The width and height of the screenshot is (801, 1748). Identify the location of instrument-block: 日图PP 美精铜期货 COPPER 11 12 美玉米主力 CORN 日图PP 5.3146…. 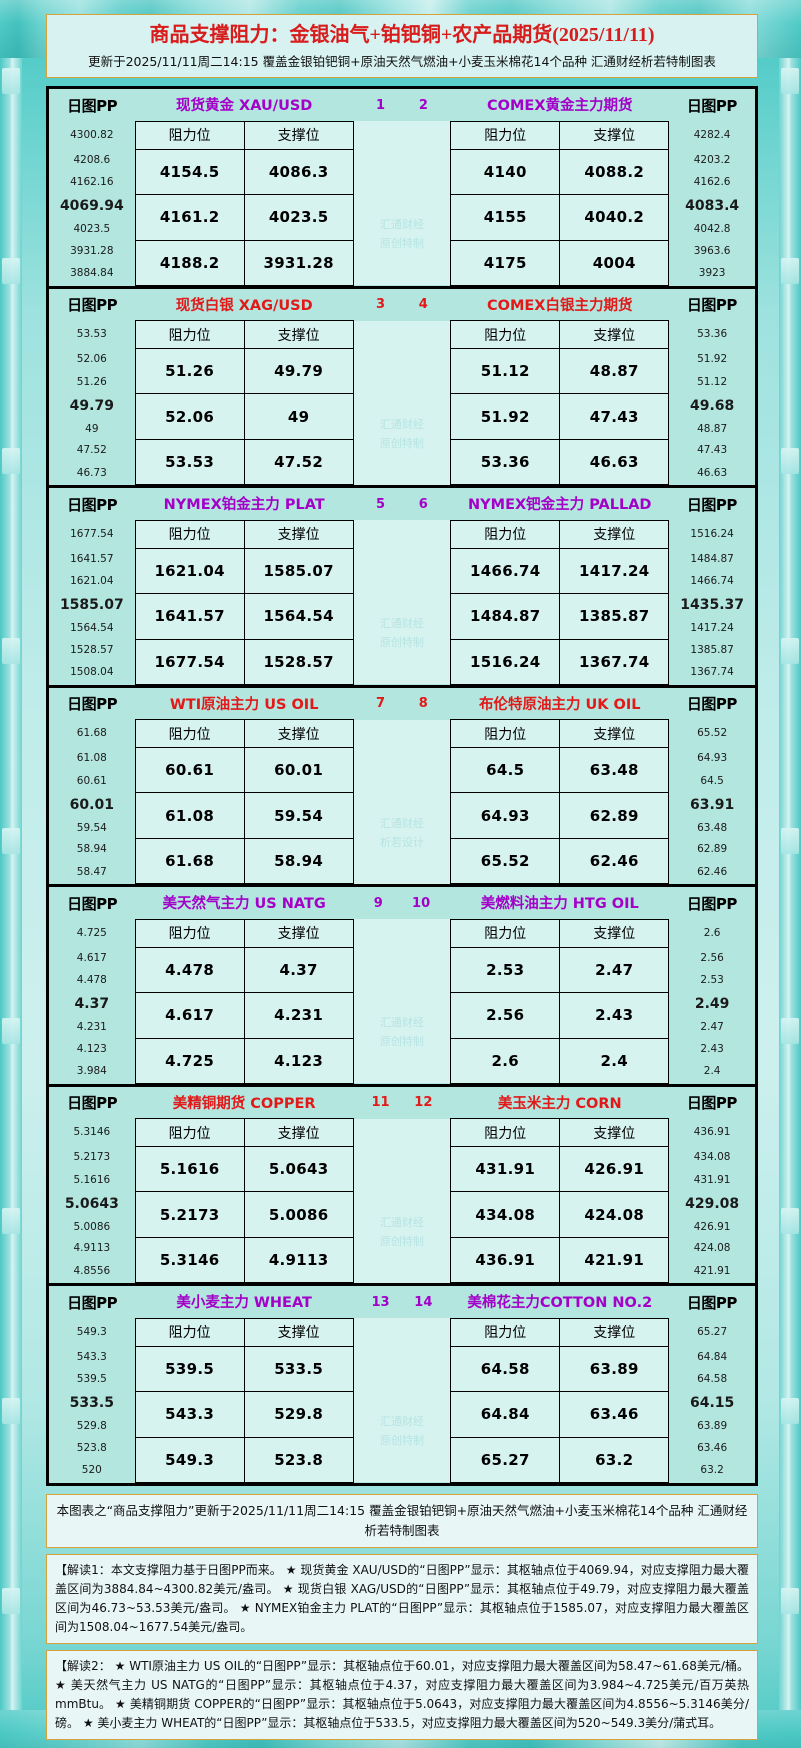
(402, 1186).